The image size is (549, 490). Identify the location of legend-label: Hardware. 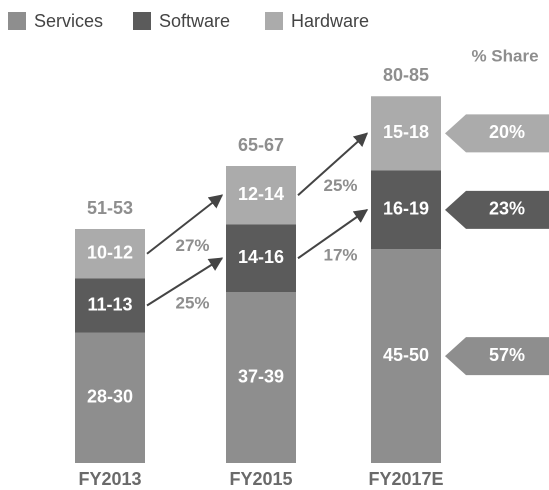
(330, 21).